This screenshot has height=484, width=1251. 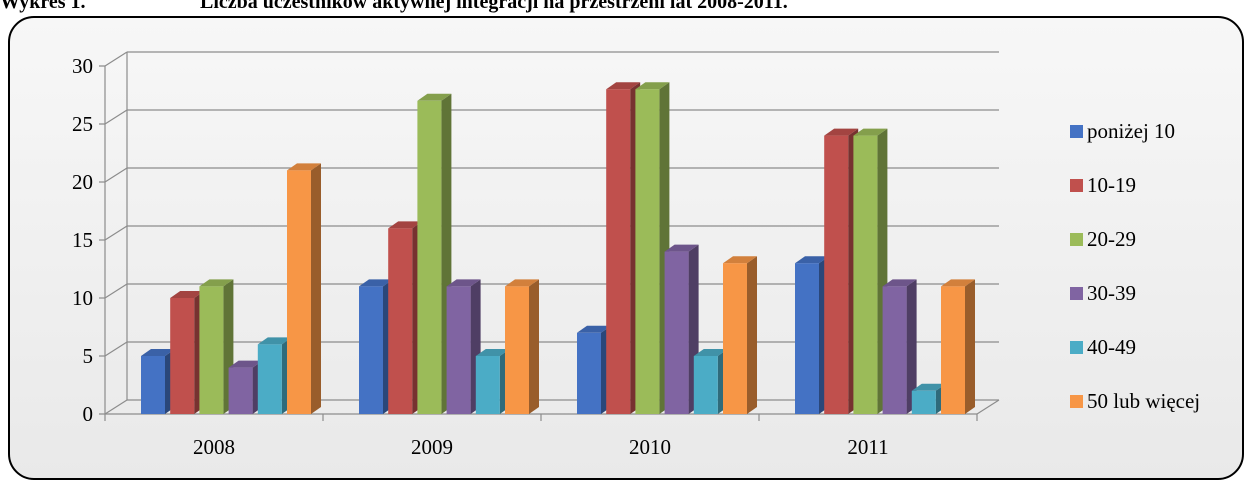 What do you see at coordinates (88, 414) in the screenshot?
I see `y-tick-label: 0` at bounding box center [88, 414].